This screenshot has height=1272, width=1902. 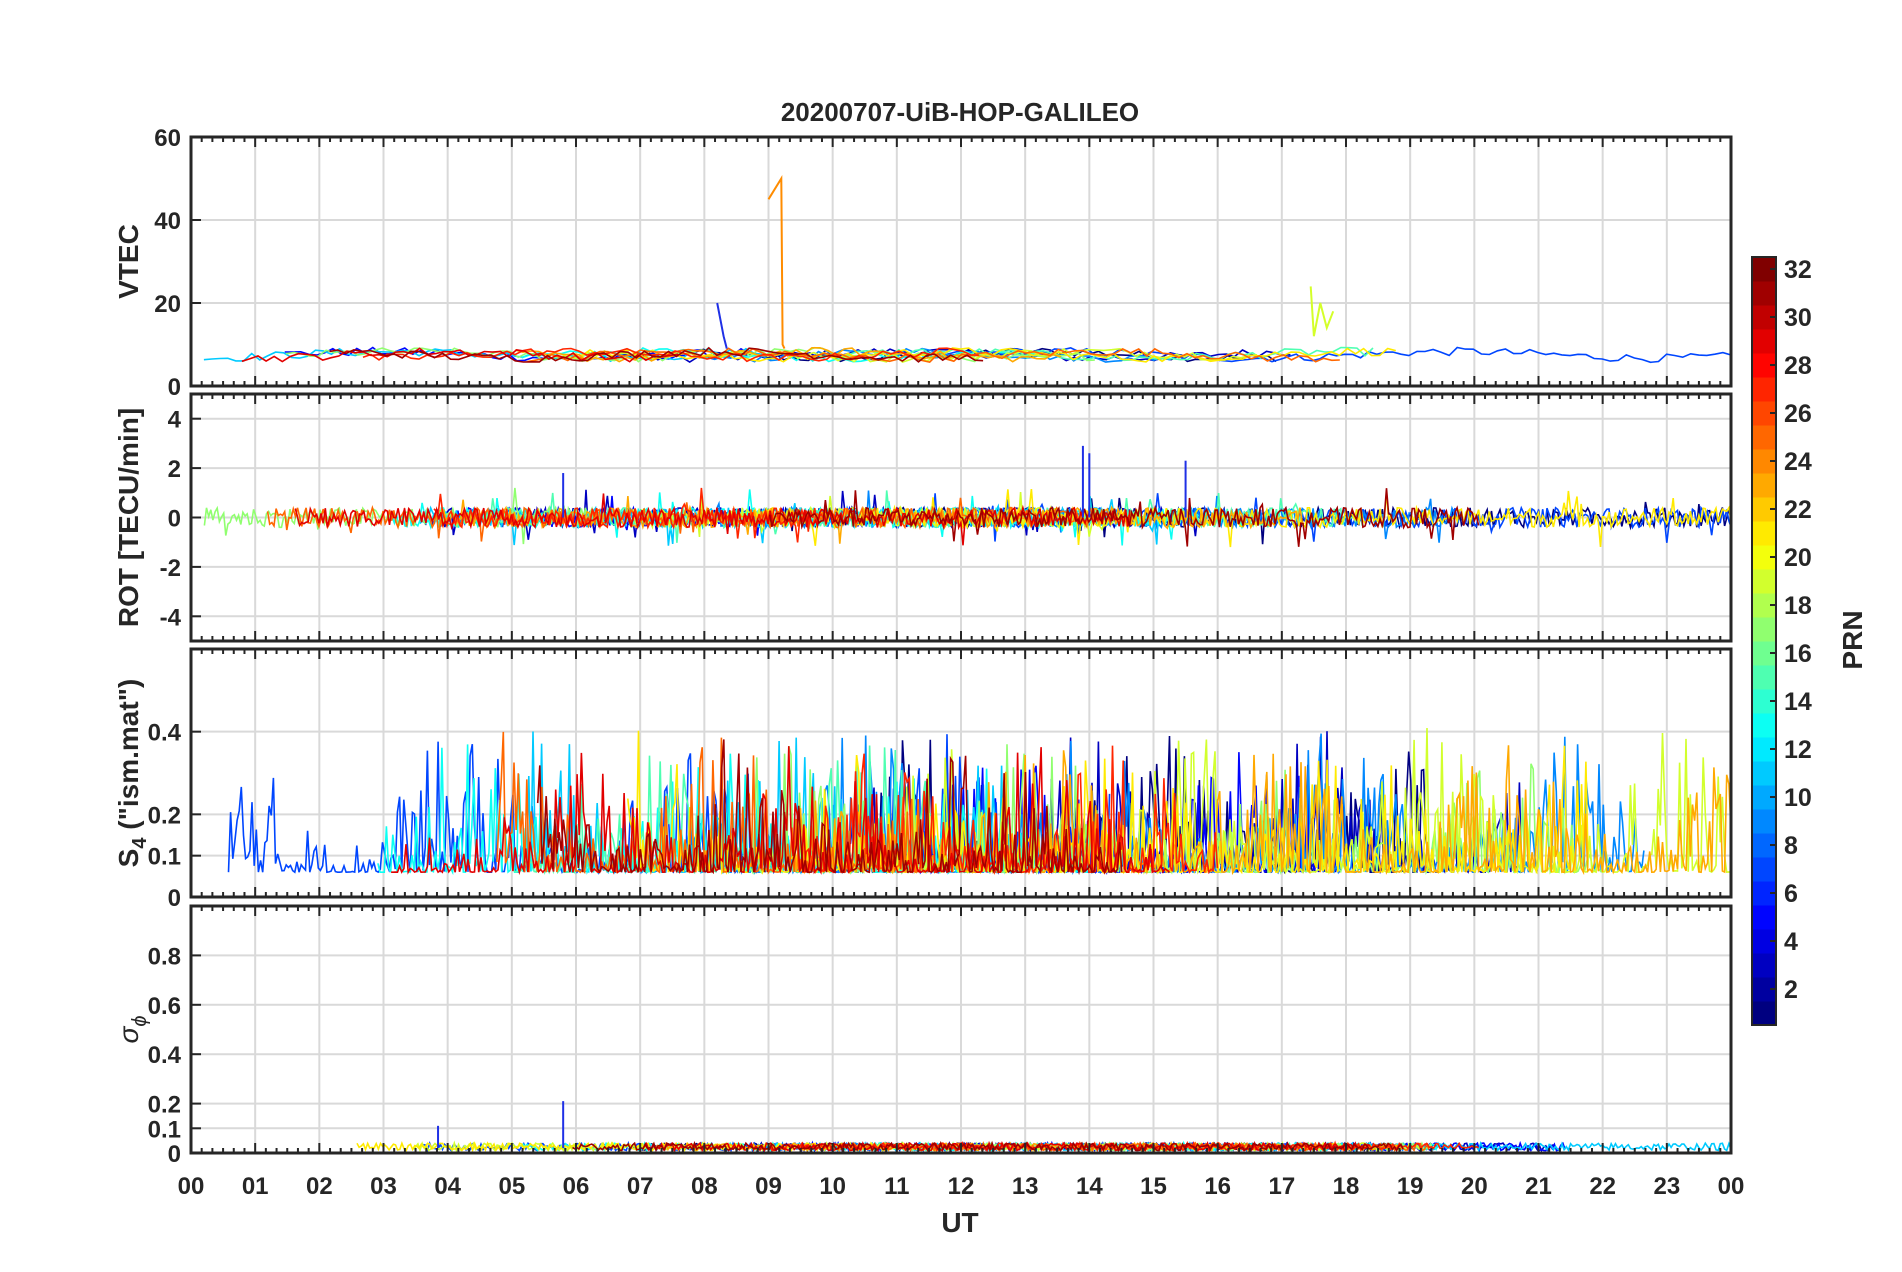 What do you see at coordinates (167, 138) in the screenshot?
I see `y-tick-label: 60` at bounding box center [167, 138].